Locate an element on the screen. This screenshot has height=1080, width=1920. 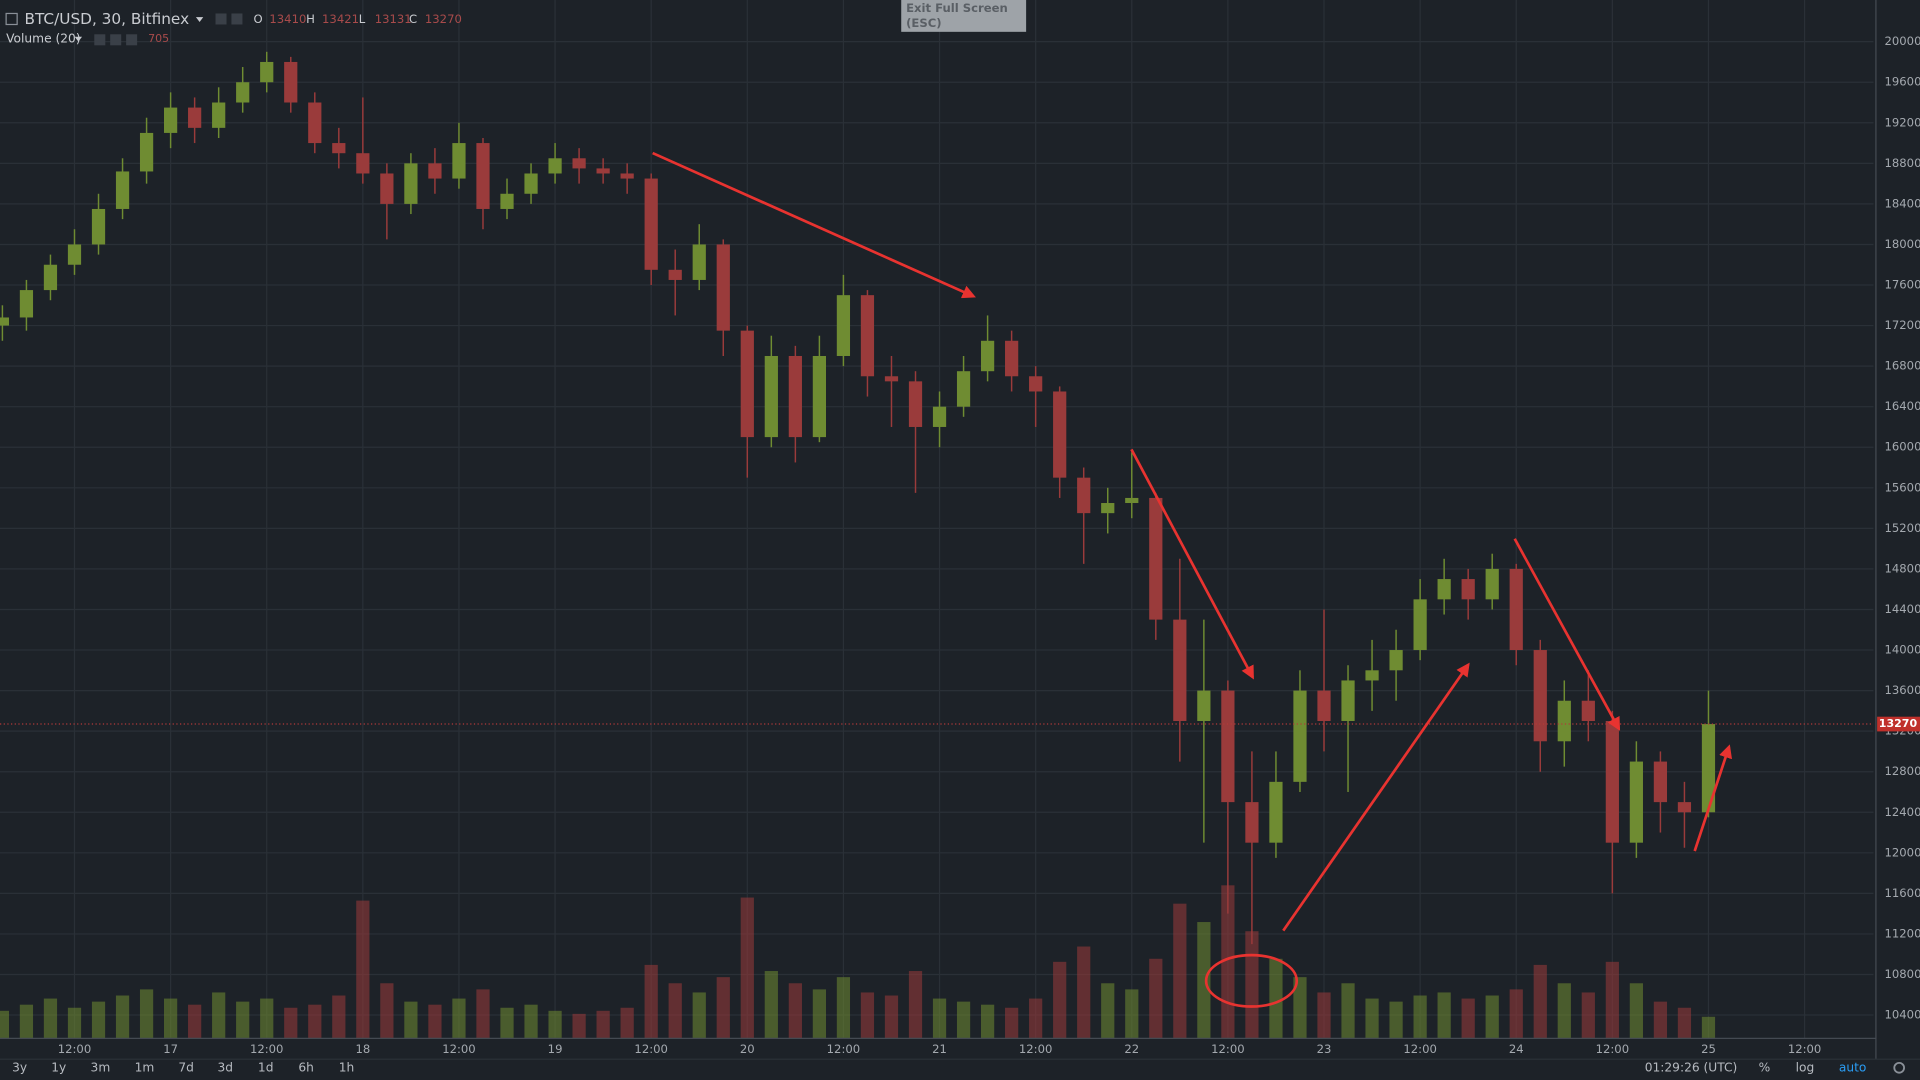
y-tick-label: 19200 is located at coordinates (1902, 122).